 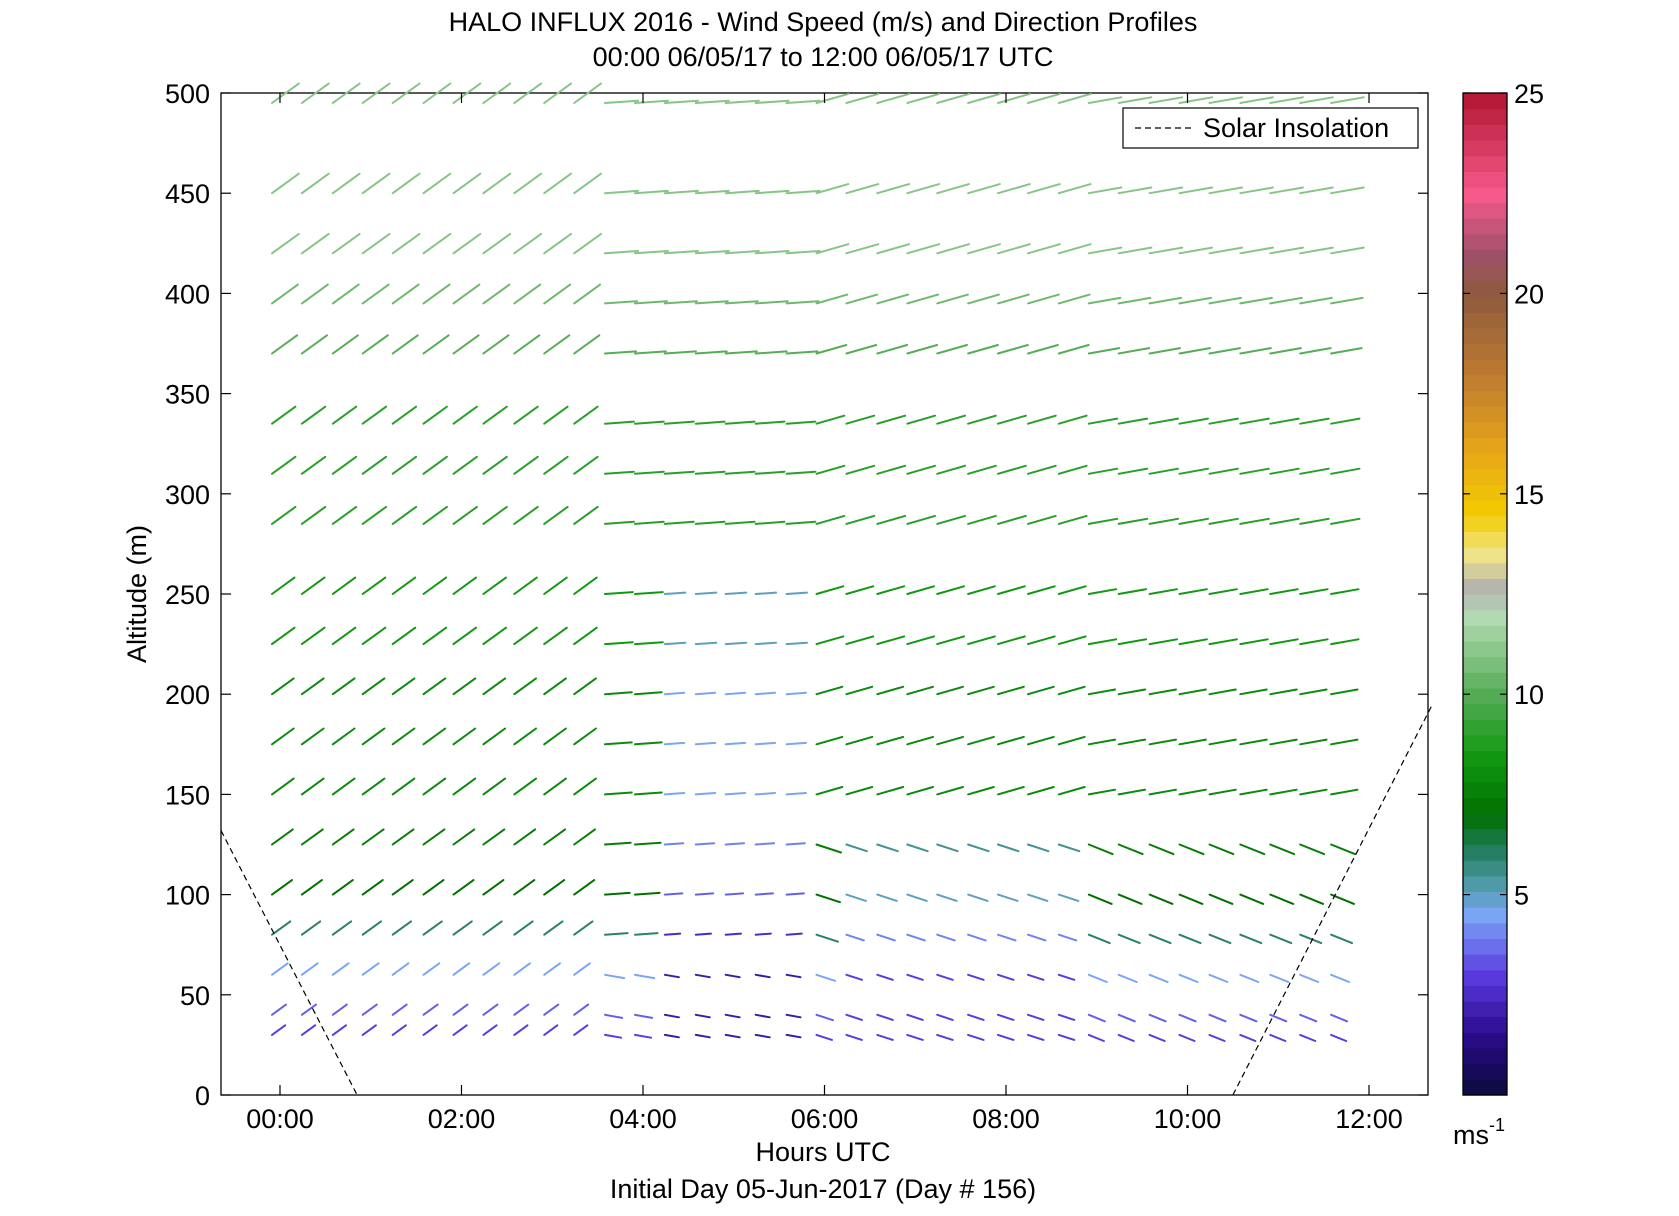 I want to click on y-axis-label: Altitude (m), so click(x=137, y=594).